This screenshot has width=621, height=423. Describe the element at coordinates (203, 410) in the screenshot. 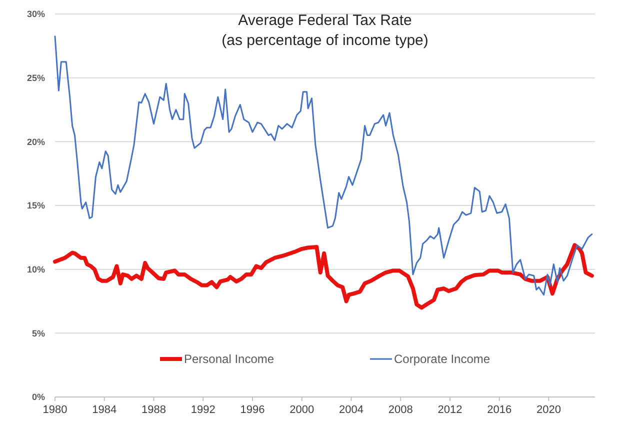

I see `x-tick-label: 1992` at that location.